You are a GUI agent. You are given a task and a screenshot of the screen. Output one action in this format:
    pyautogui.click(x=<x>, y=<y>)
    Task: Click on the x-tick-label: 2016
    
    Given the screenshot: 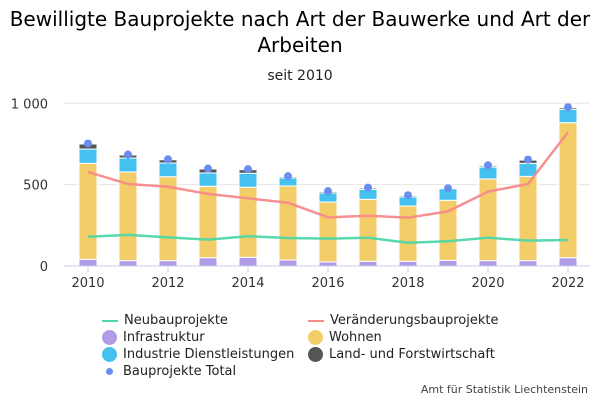 What is the action you would take?
    pyautogui.click(x=327, y=283)
    